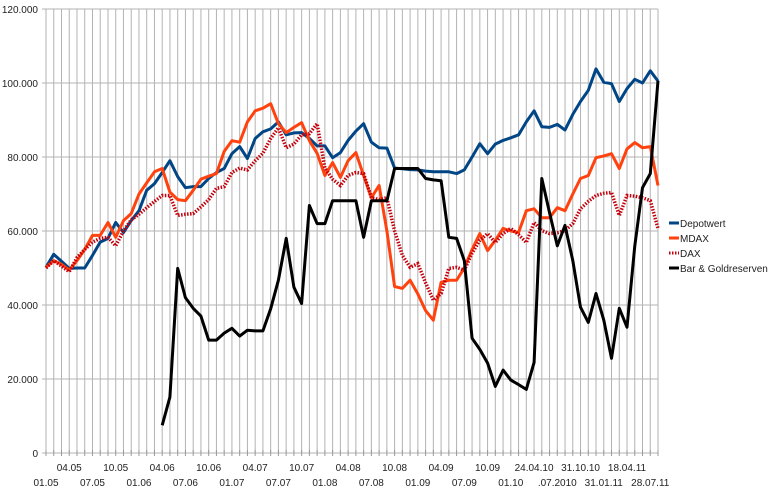 The image size is (770, 496). Describe the element at coordinates (417, 483) in the screenshot. I see `x-tick-label: 01.09` at that location.